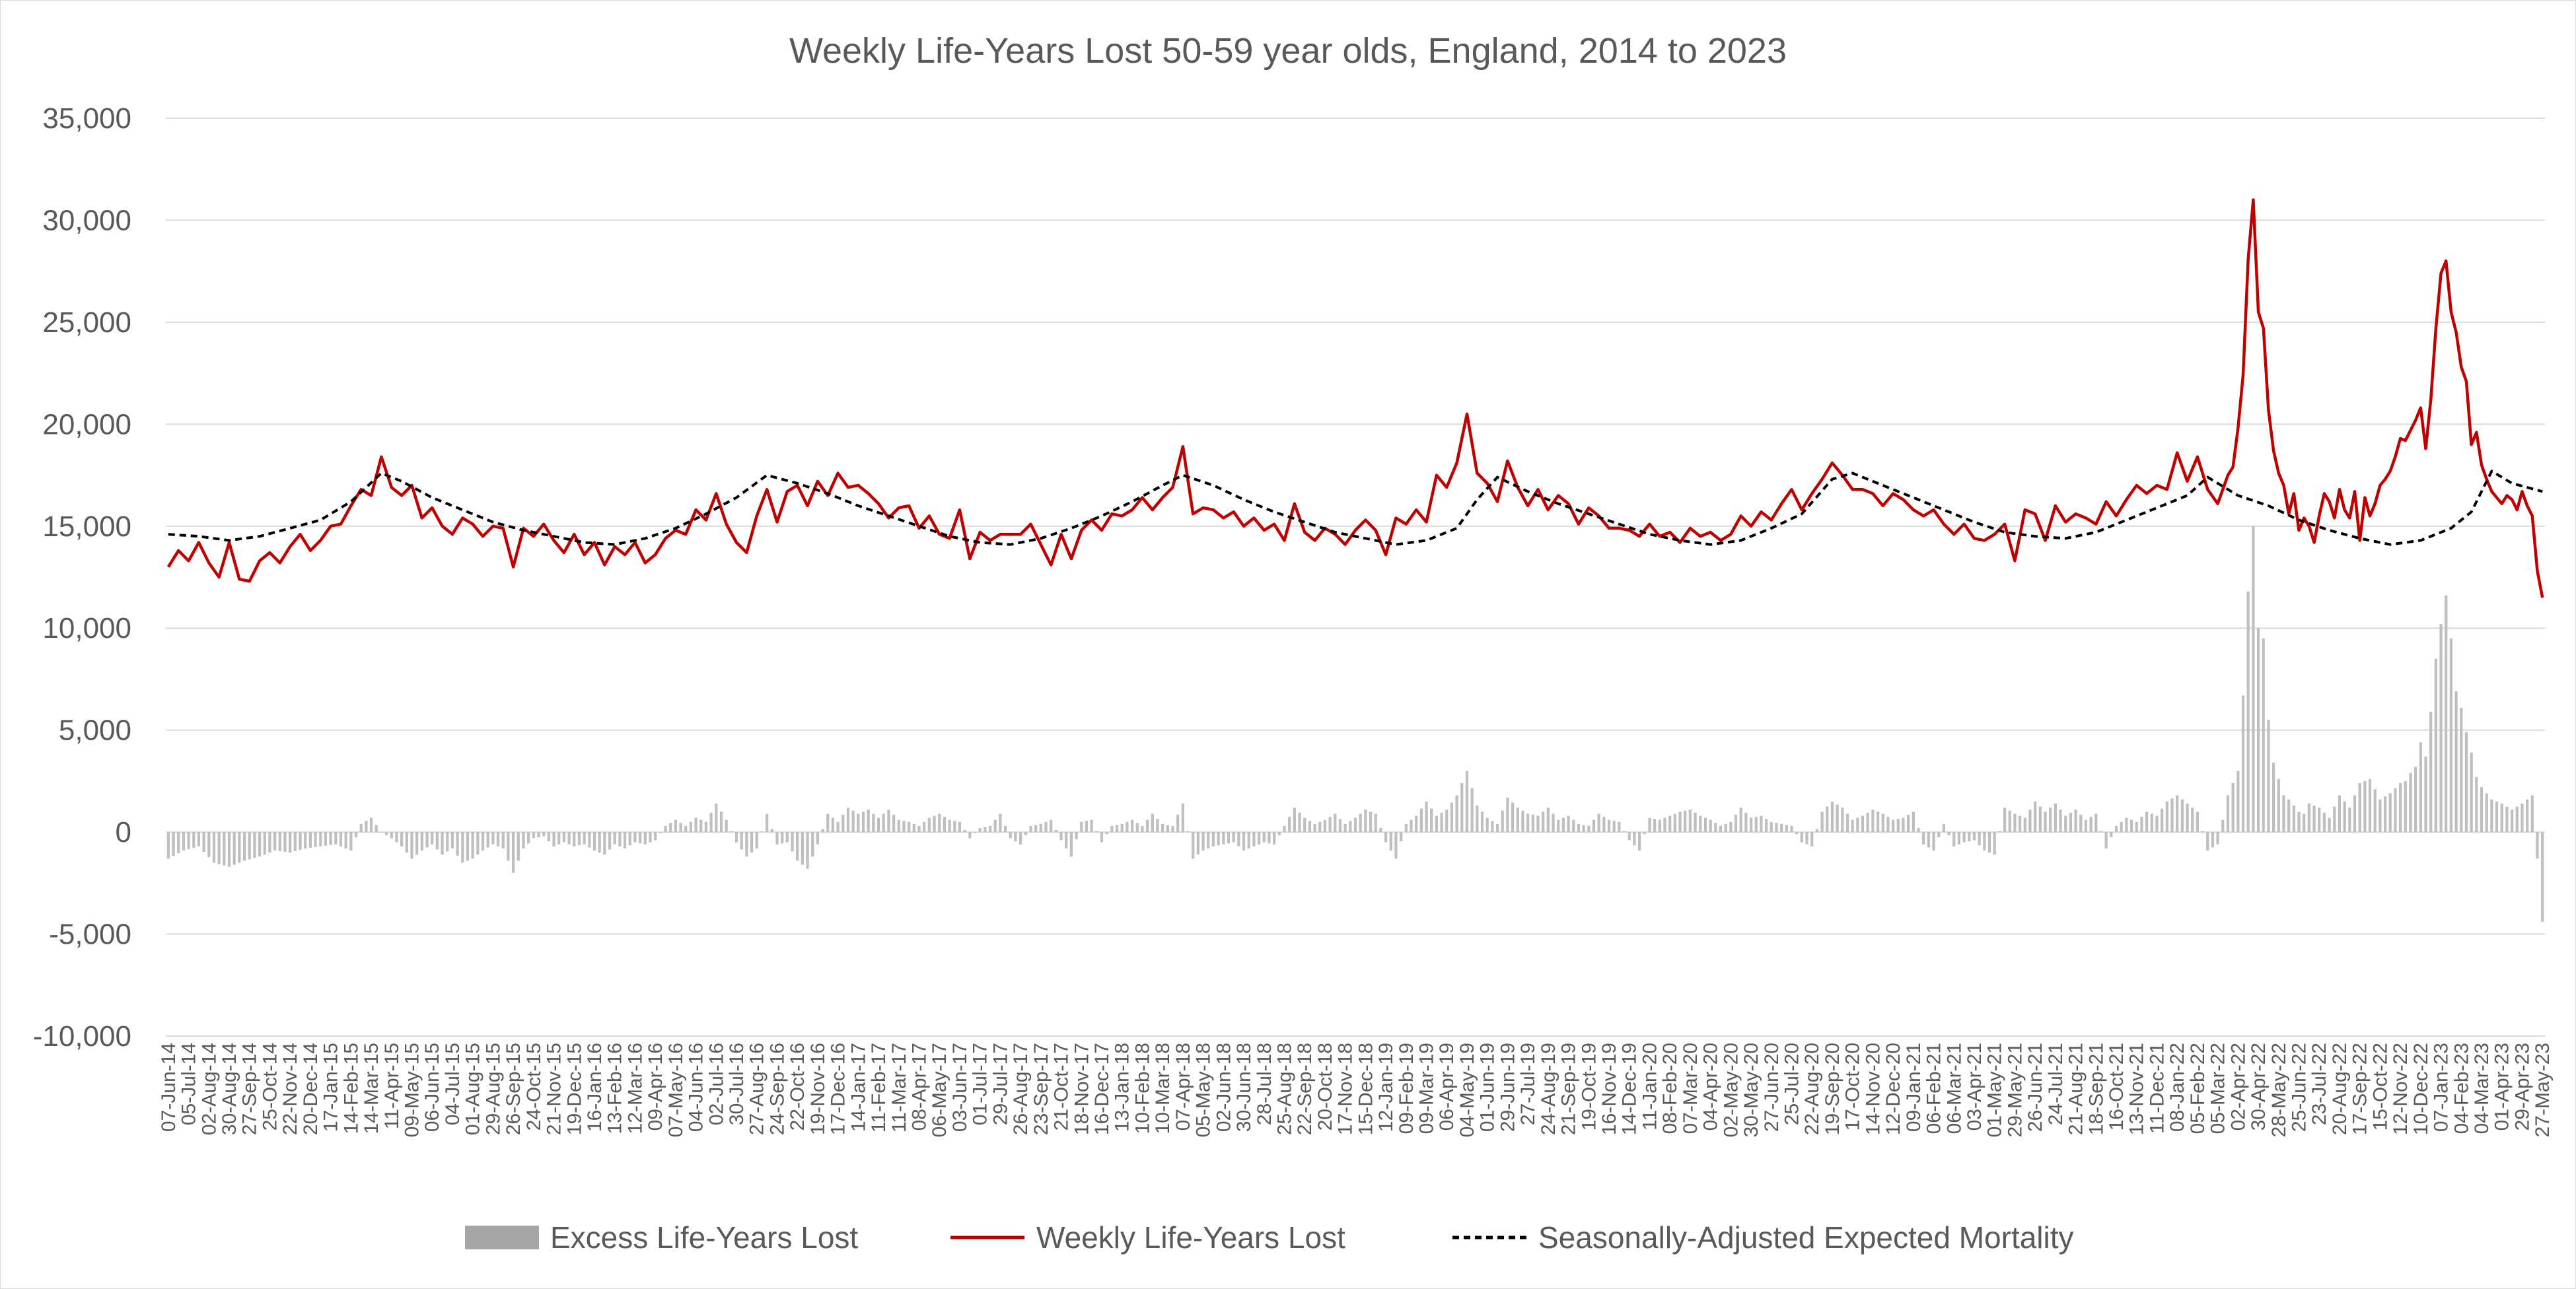 This screenshot has width=2576, height=1289. What do you see at coordinates (777, 1089) in the screenshot?
I see `x-tick-label: 24-Sep-16` at bounding box center [777, 1089].